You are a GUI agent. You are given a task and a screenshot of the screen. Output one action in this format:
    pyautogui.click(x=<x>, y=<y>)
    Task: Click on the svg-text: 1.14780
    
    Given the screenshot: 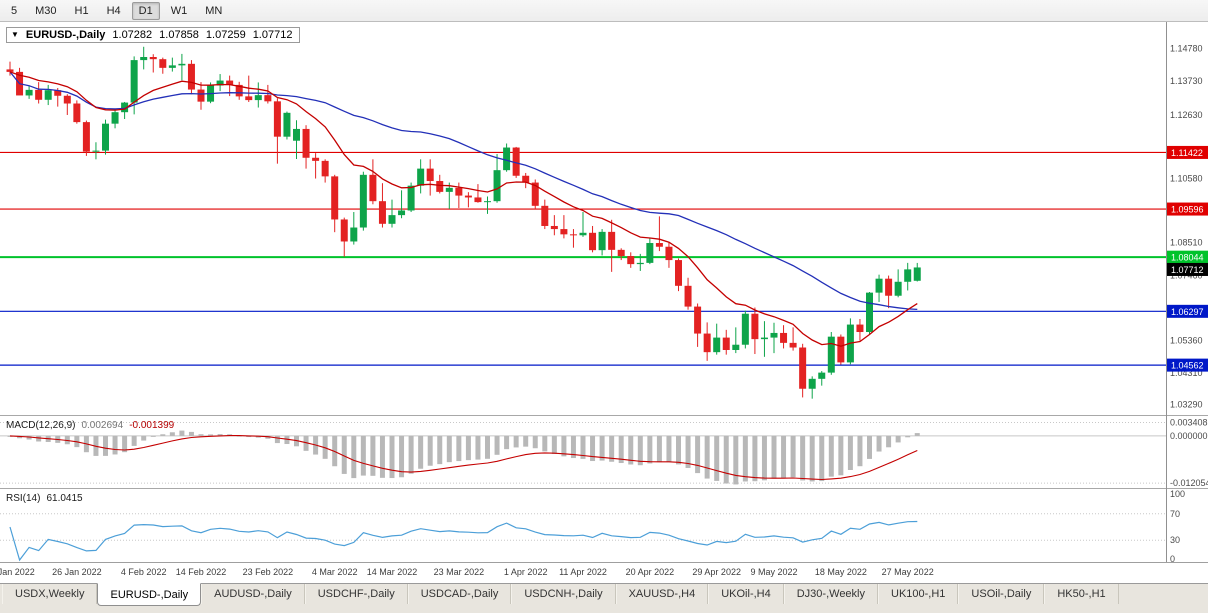 What is the action you would take?
    pyautogui.click(x=1186, y=48)
    